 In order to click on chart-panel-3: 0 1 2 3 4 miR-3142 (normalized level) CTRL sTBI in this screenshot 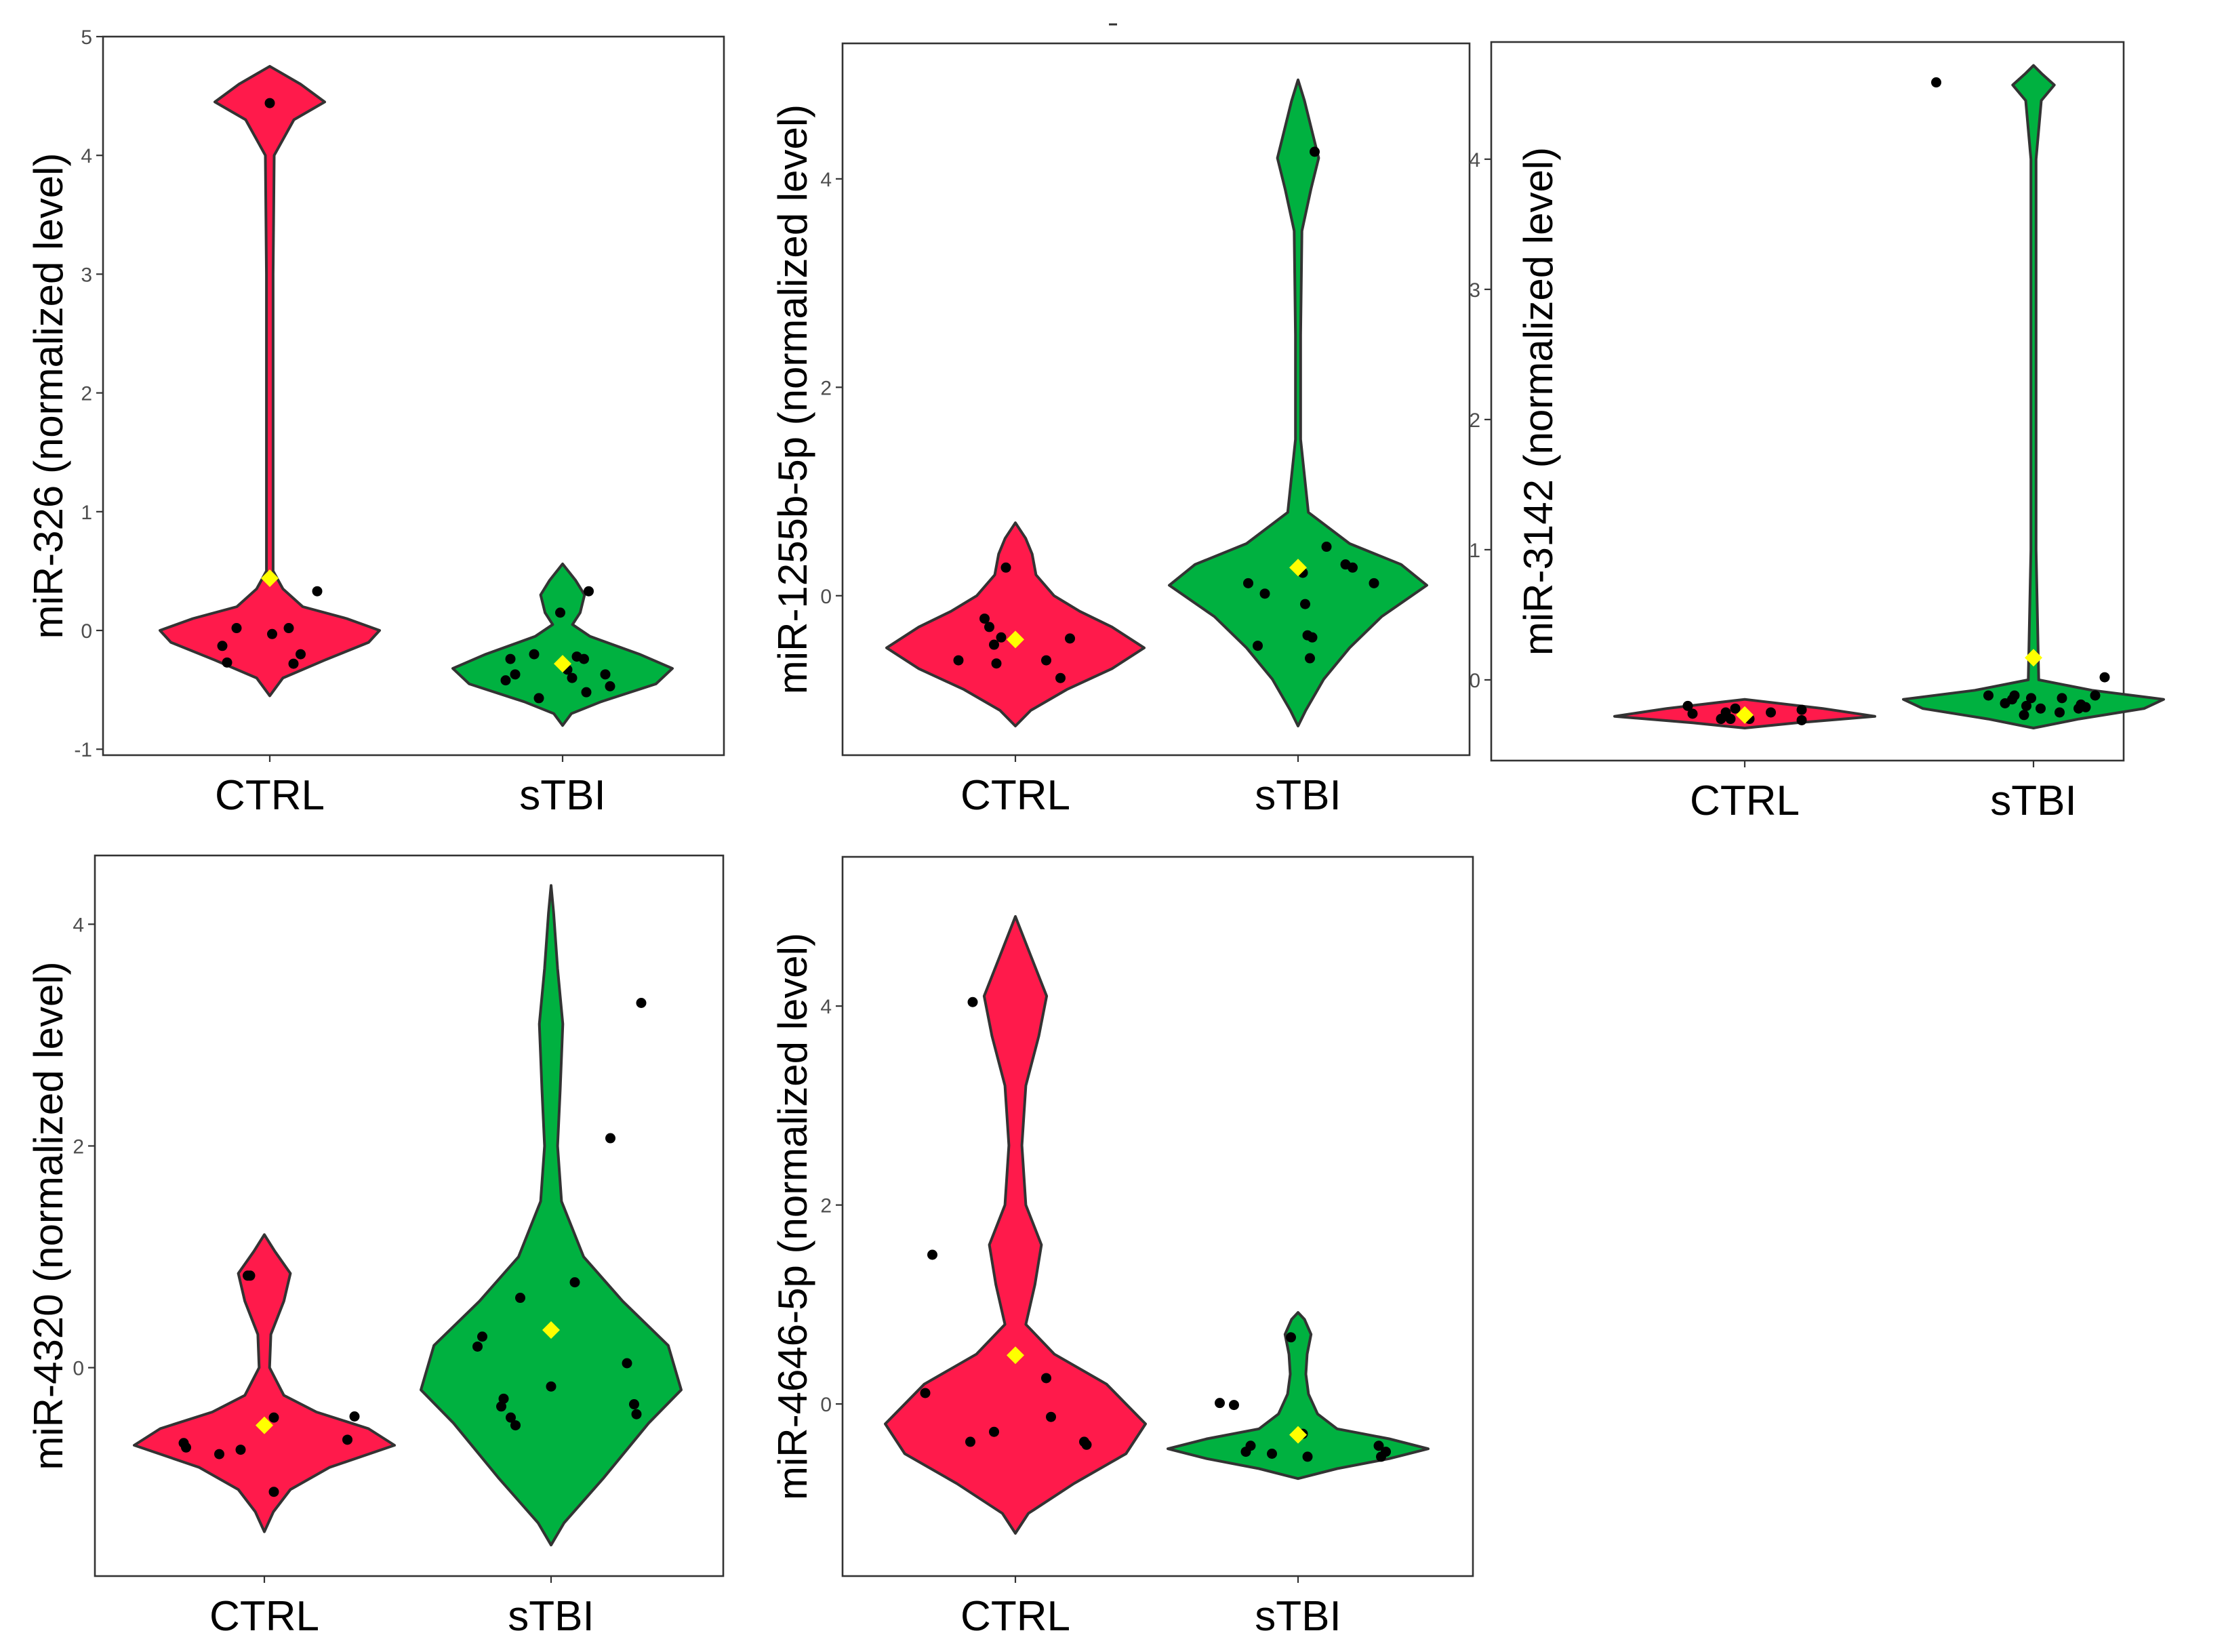, I will do `click(1817, 432)`.